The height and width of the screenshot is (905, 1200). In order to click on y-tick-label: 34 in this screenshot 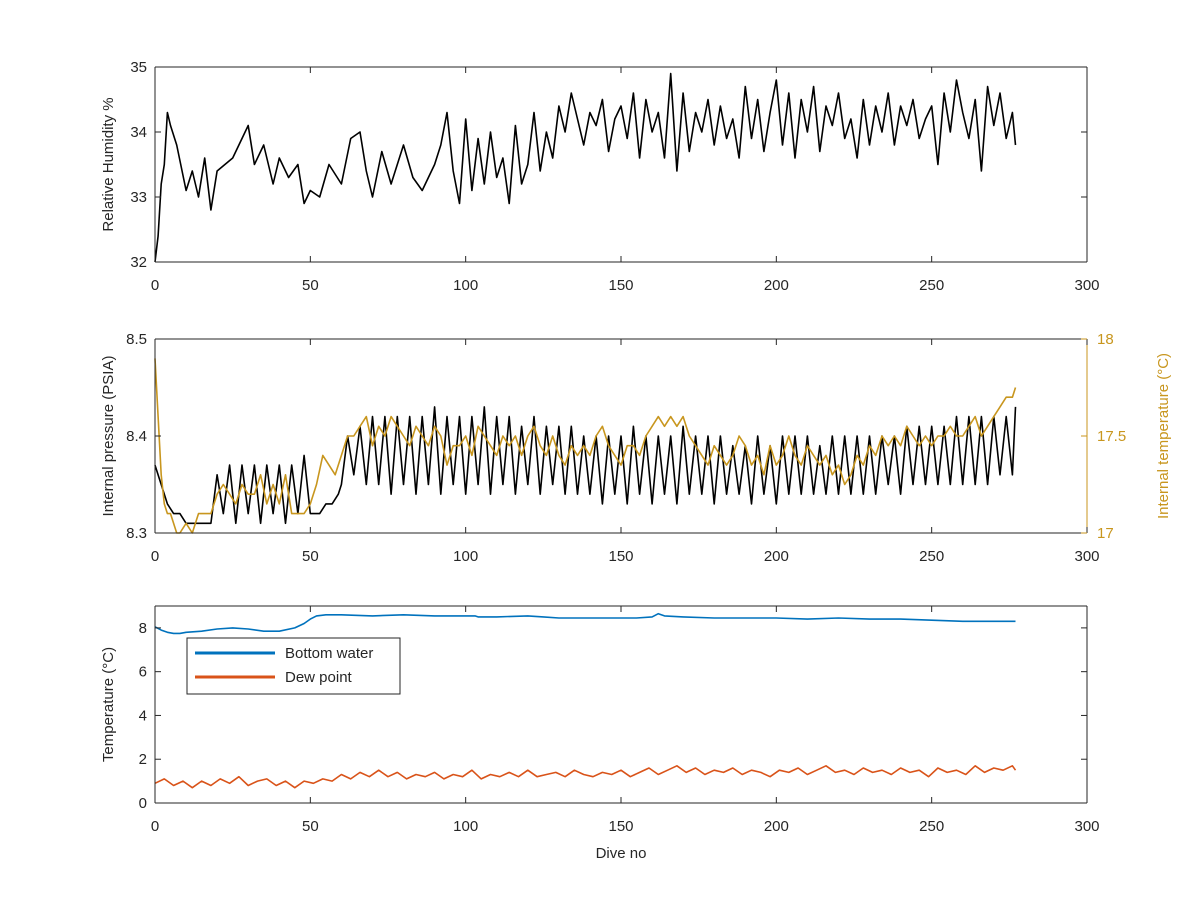, I will do `click(138, 132)`.